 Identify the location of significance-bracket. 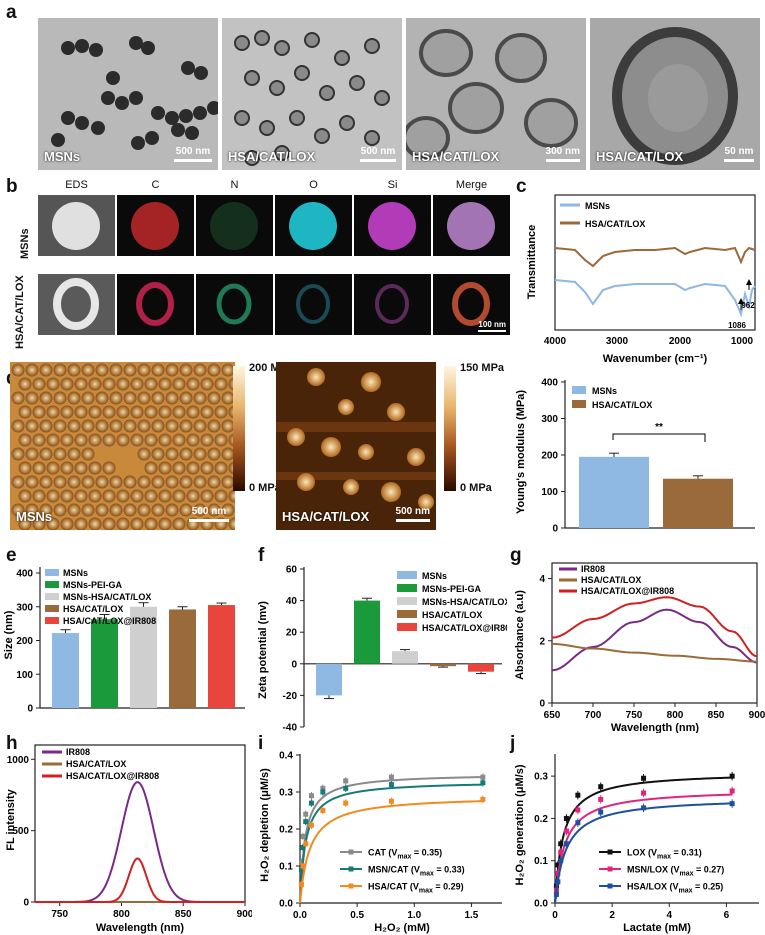
(659, 437).